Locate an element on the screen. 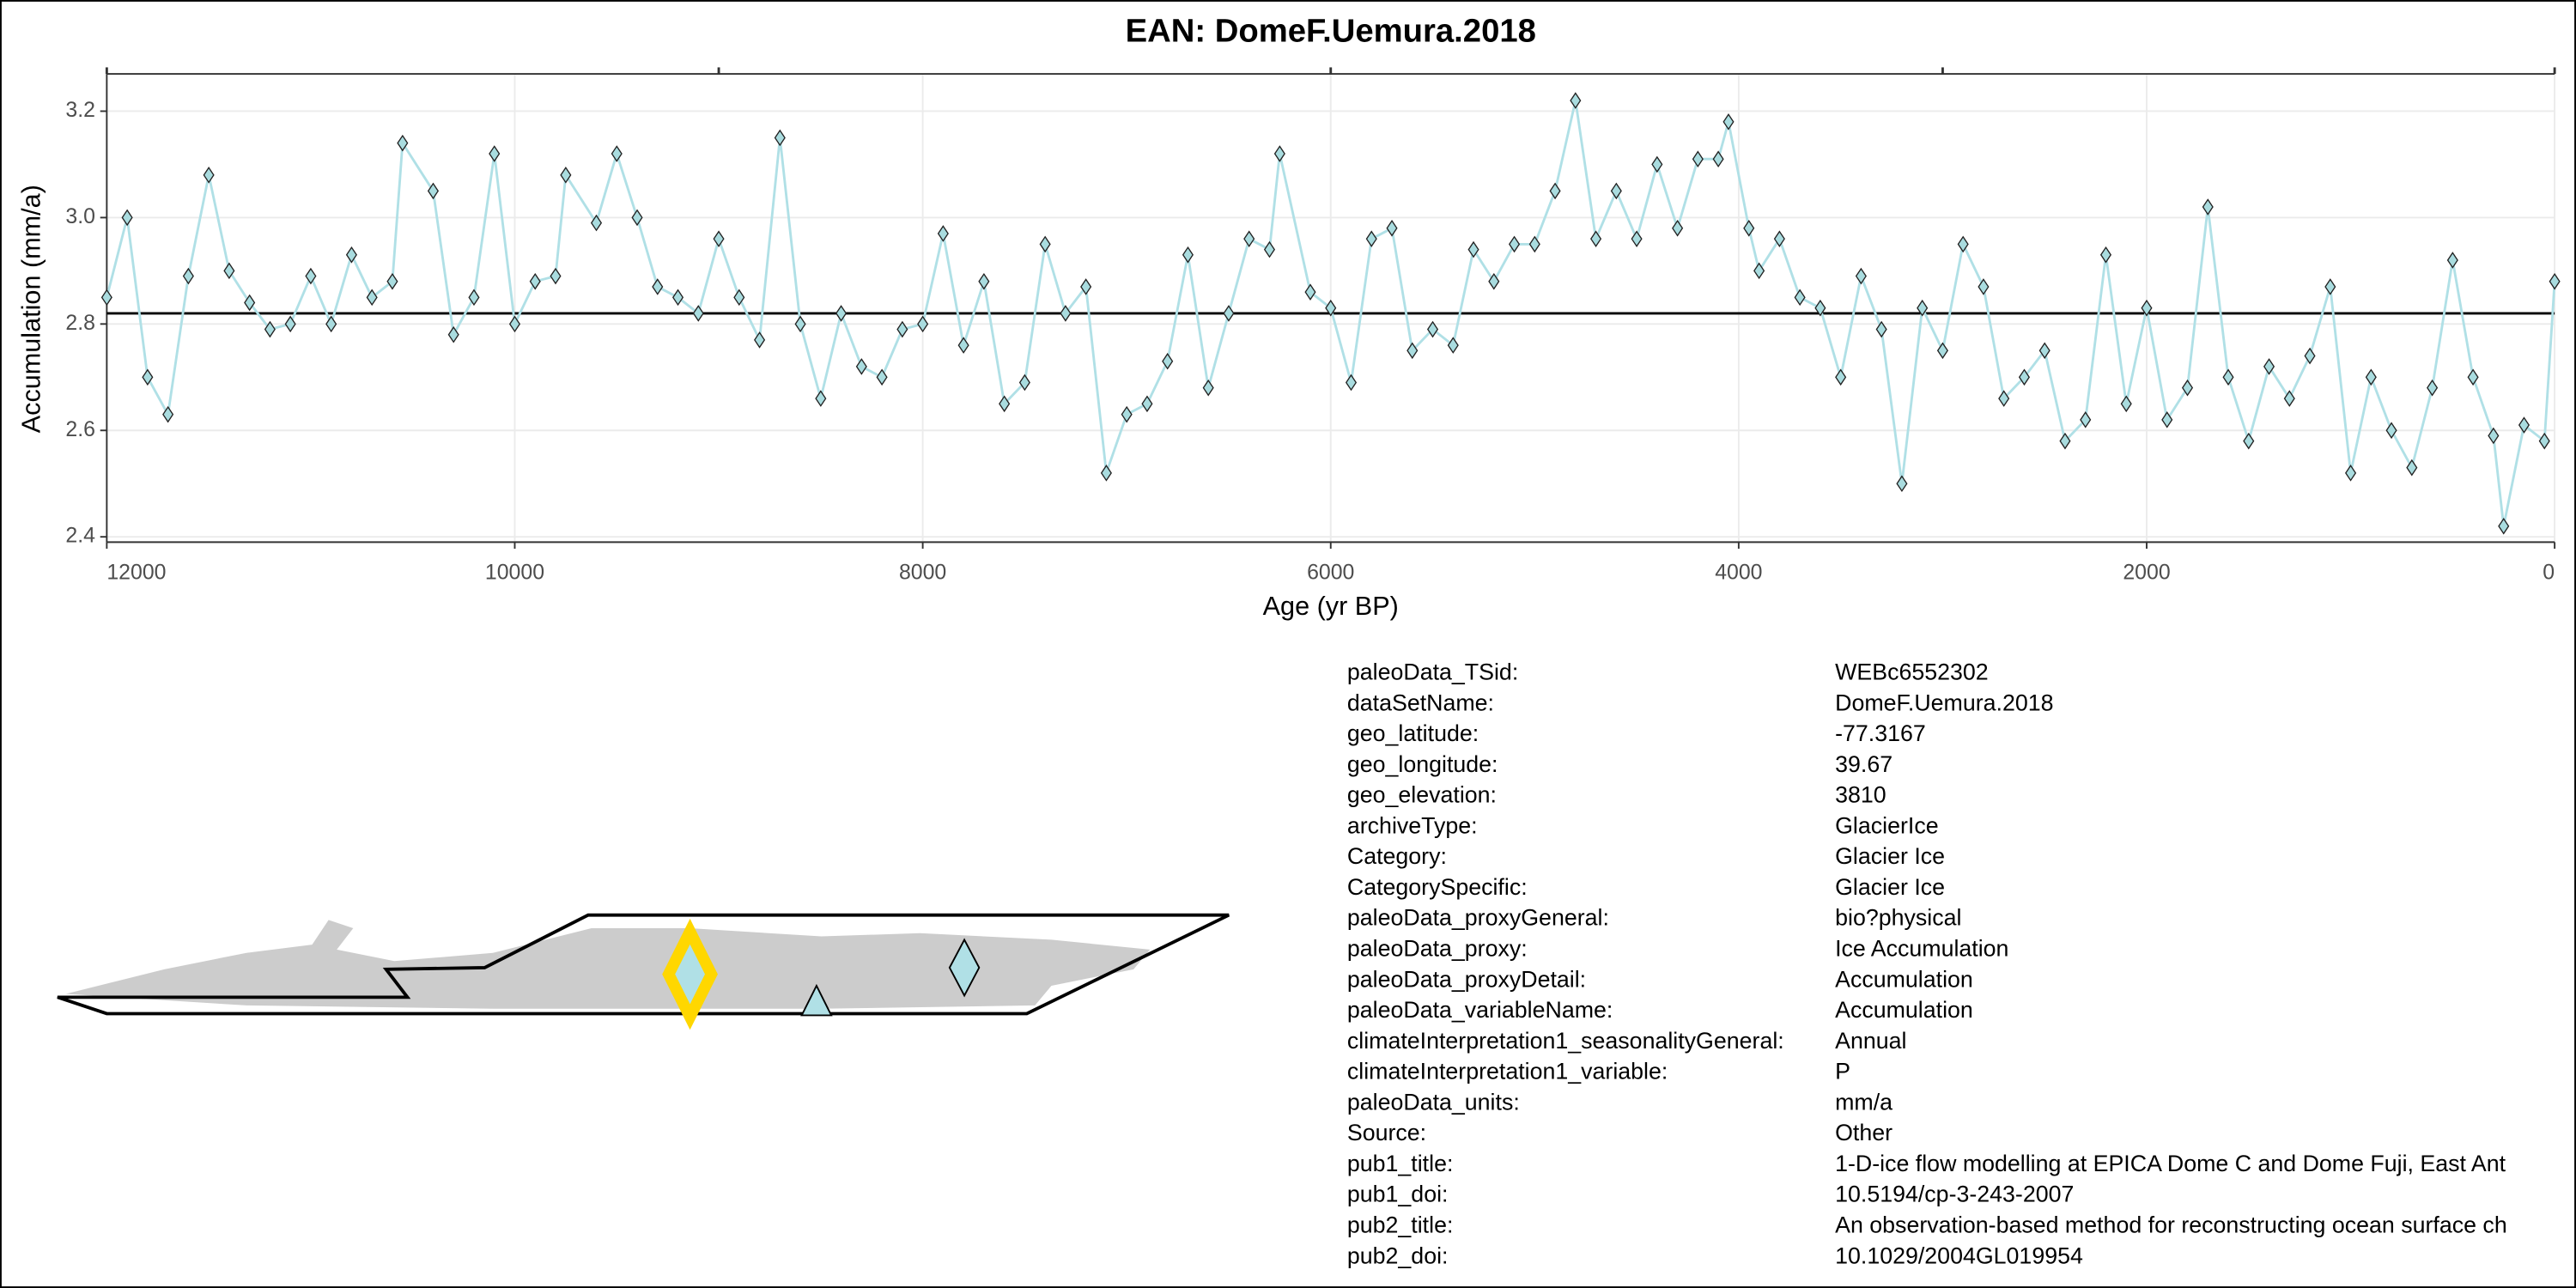 The width and height of the screenshot is (2576, 1288). meta-key: paleoData_proxyGeneral: is located at coordinates (1478, 918).